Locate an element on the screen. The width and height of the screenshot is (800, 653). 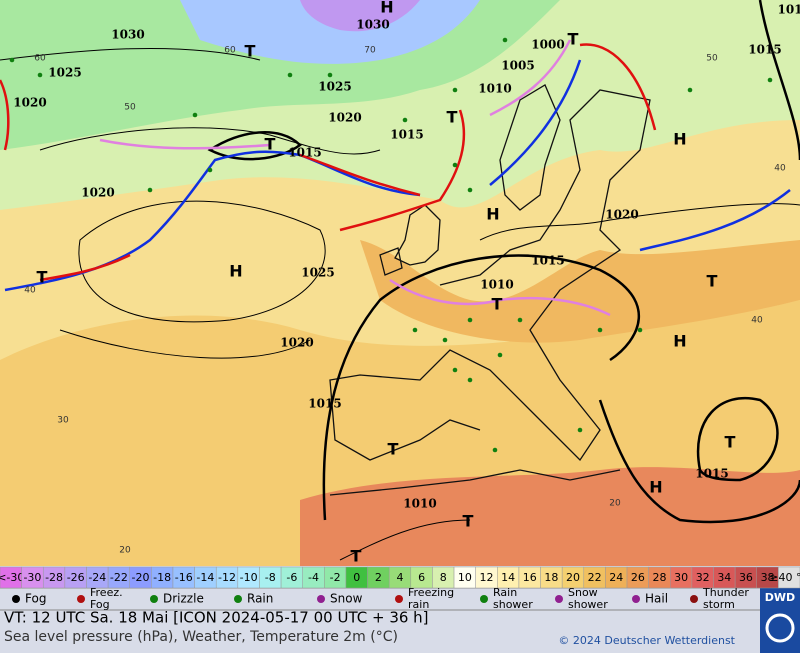
cold-front is located at coordinates (715, 220).